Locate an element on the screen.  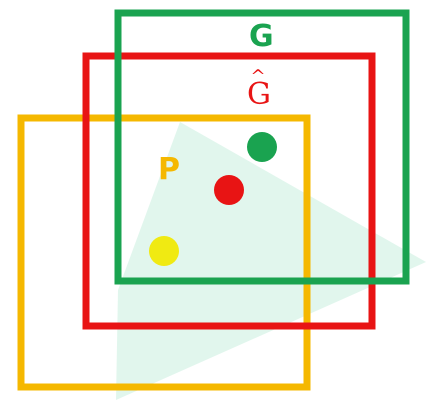
proposal-point is located at coordinates (164, 251).